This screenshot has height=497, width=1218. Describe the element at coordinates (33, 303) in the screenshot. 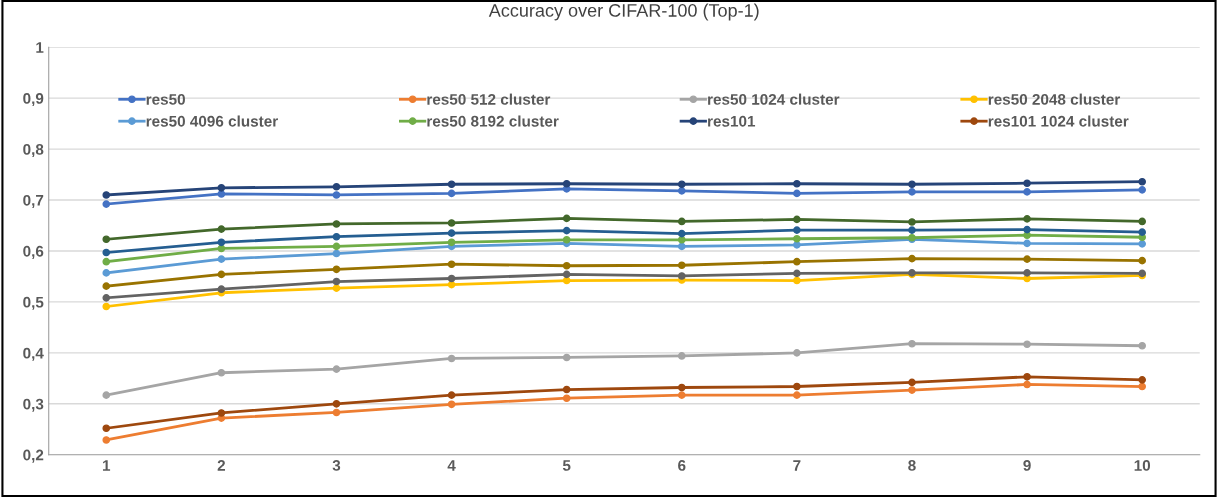

I see `y-tick-label: 0,5` at that location.